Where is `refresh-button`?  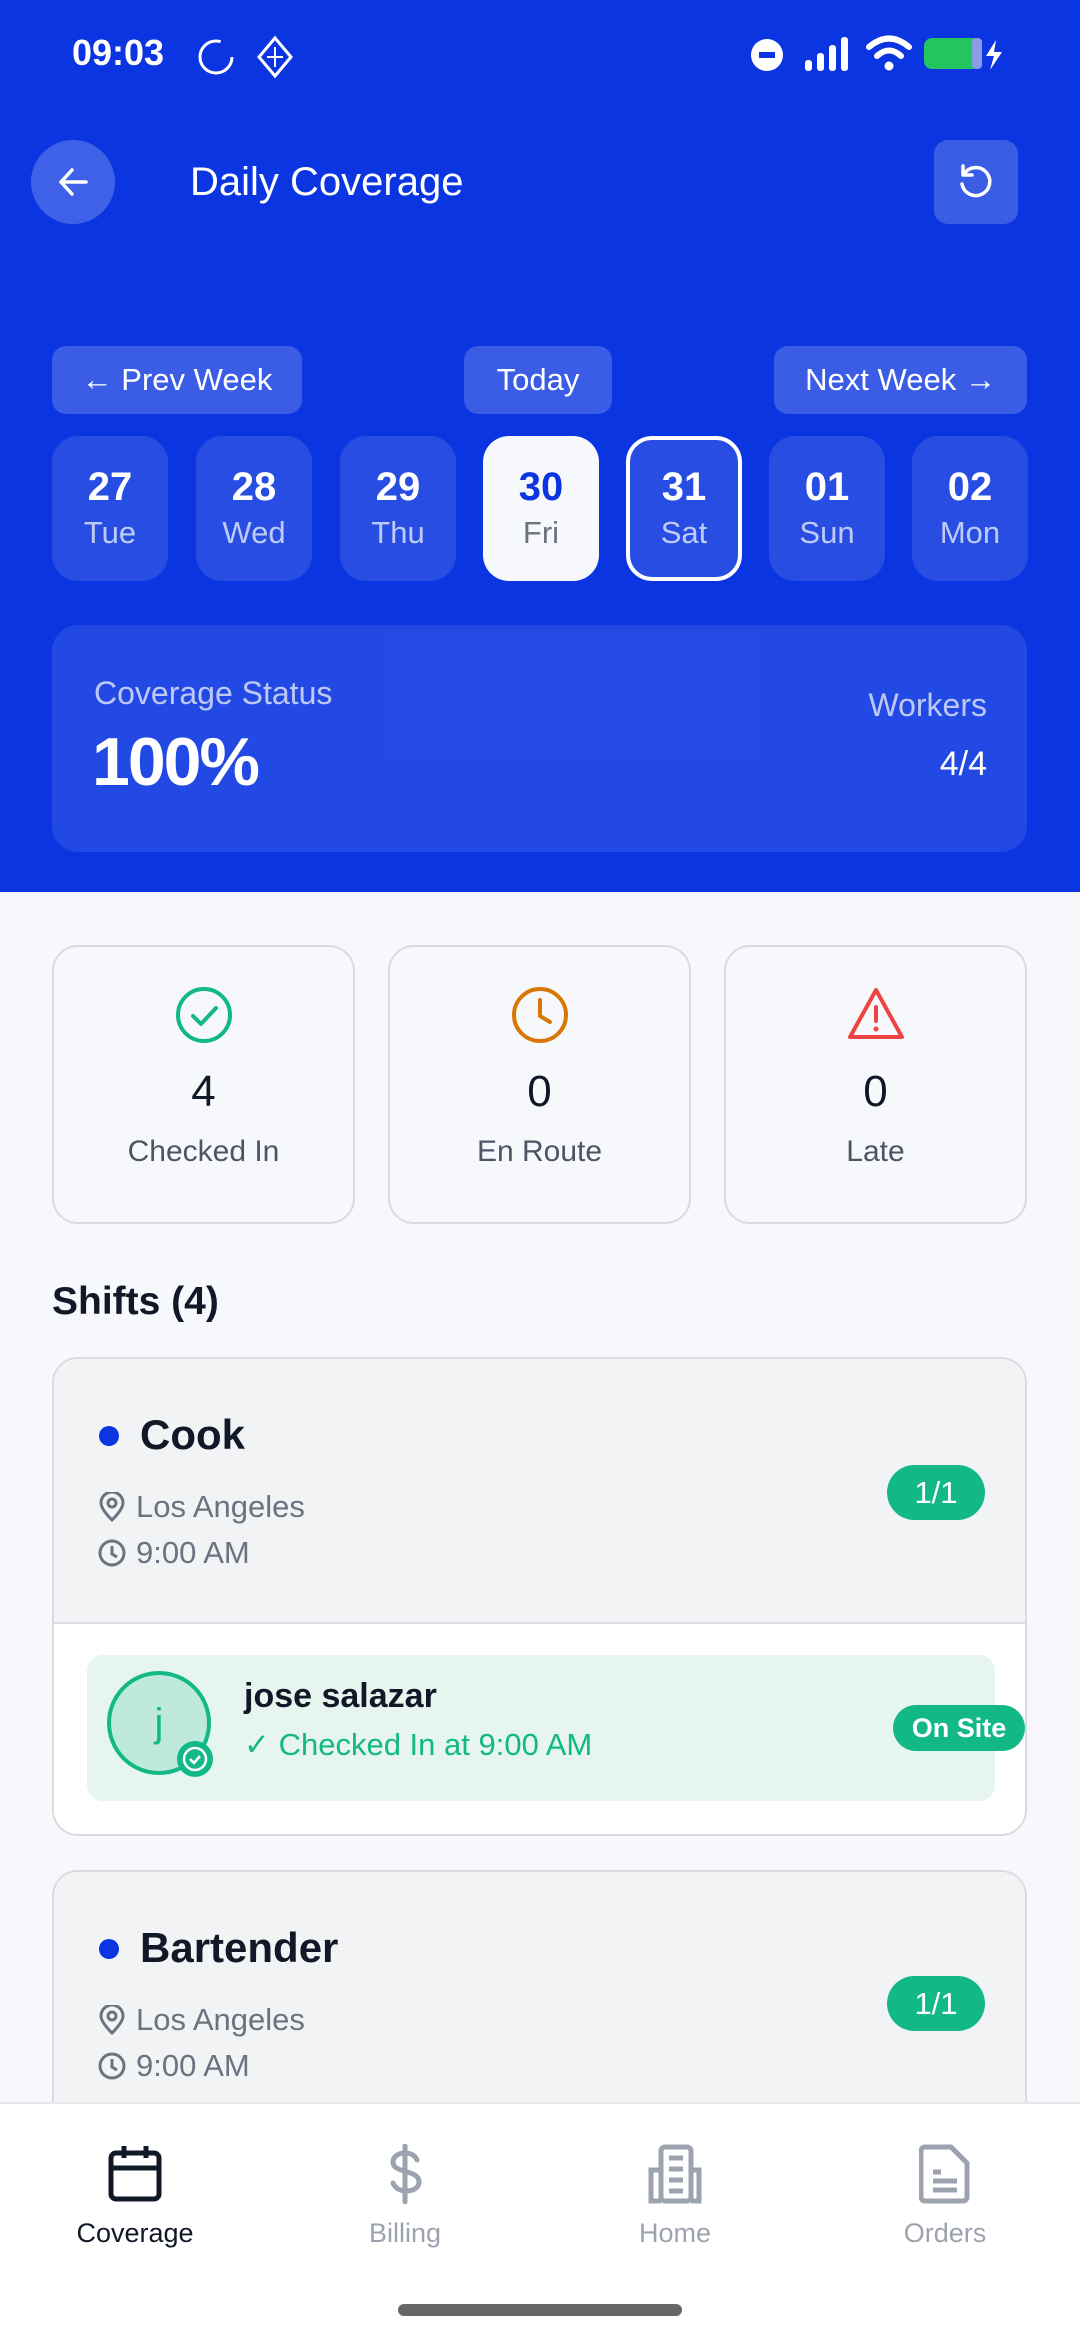
refresh-button is located at coordinates (976, 182).